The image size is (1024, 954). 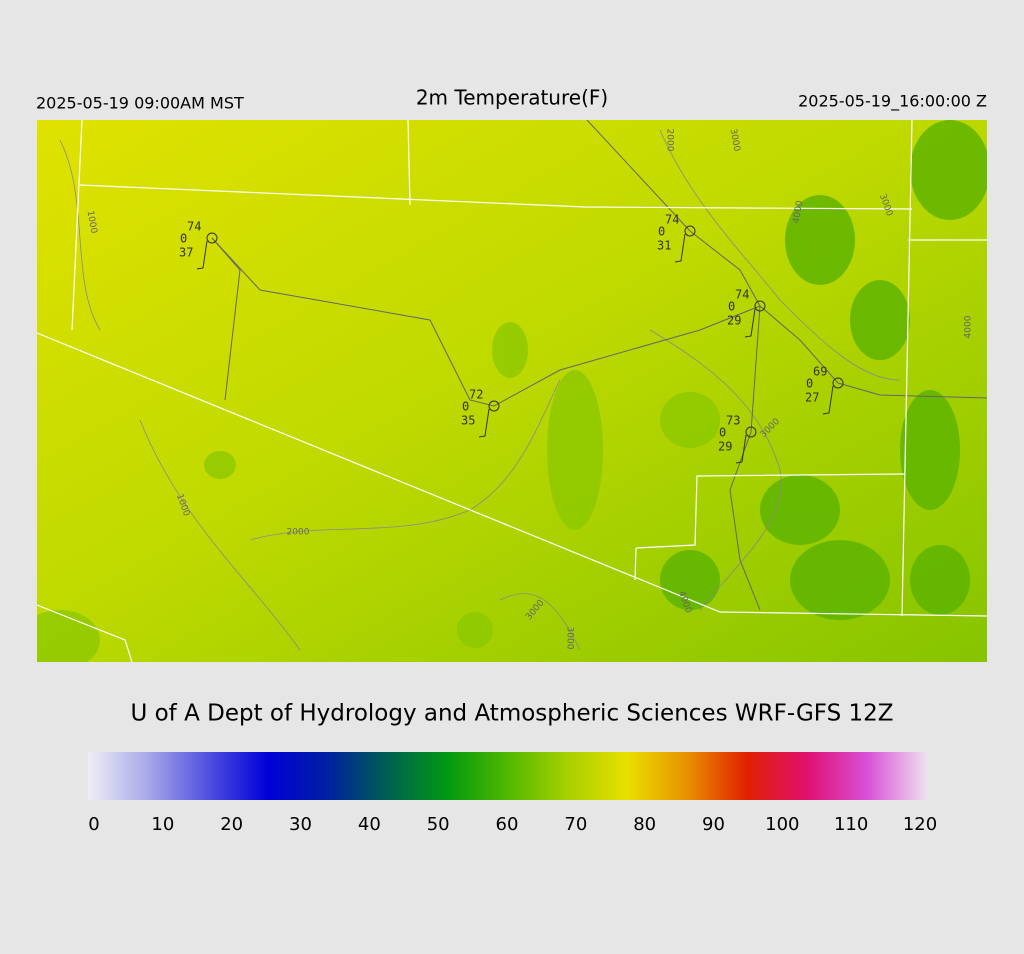 What do you see at coordinates (162, 824) in the screenshot?
I see `colorbar-tick-label: 10` at bounding box center [162, 824].